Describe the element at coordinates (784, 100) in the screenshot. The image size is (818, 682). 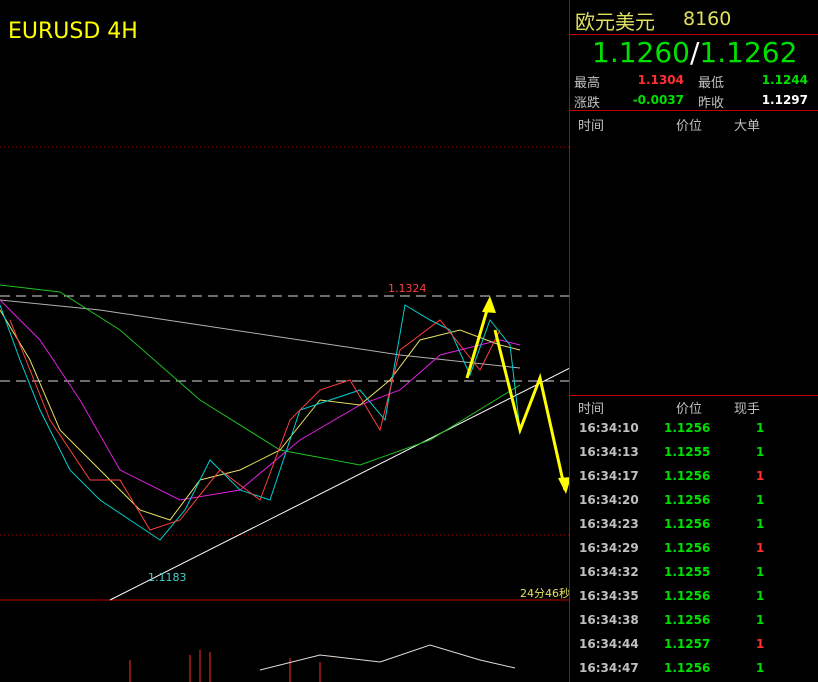
I see `stat-value: 1.1297` at that location.